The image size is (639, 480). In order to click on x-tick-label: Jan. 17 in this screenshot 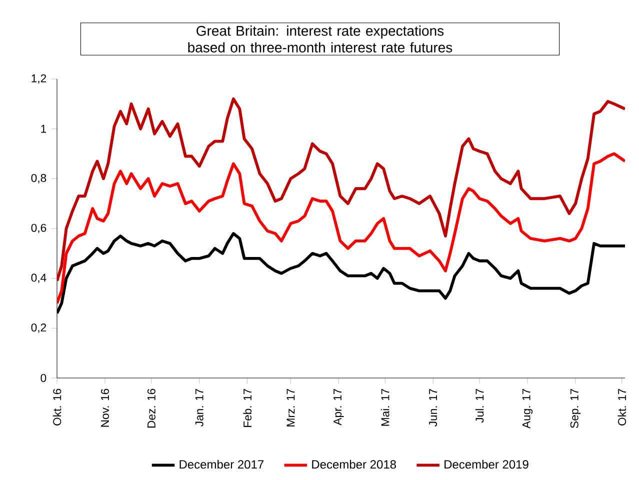, I will do `click(199, 407)`.